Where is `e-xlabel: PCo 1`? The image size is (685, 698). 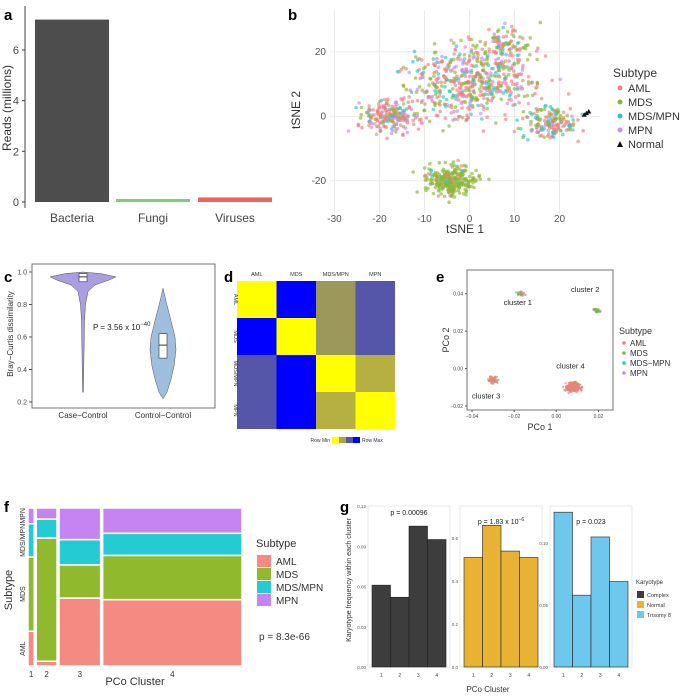
e-xlabel: PCo 1 is located at coordinates (539, 427).